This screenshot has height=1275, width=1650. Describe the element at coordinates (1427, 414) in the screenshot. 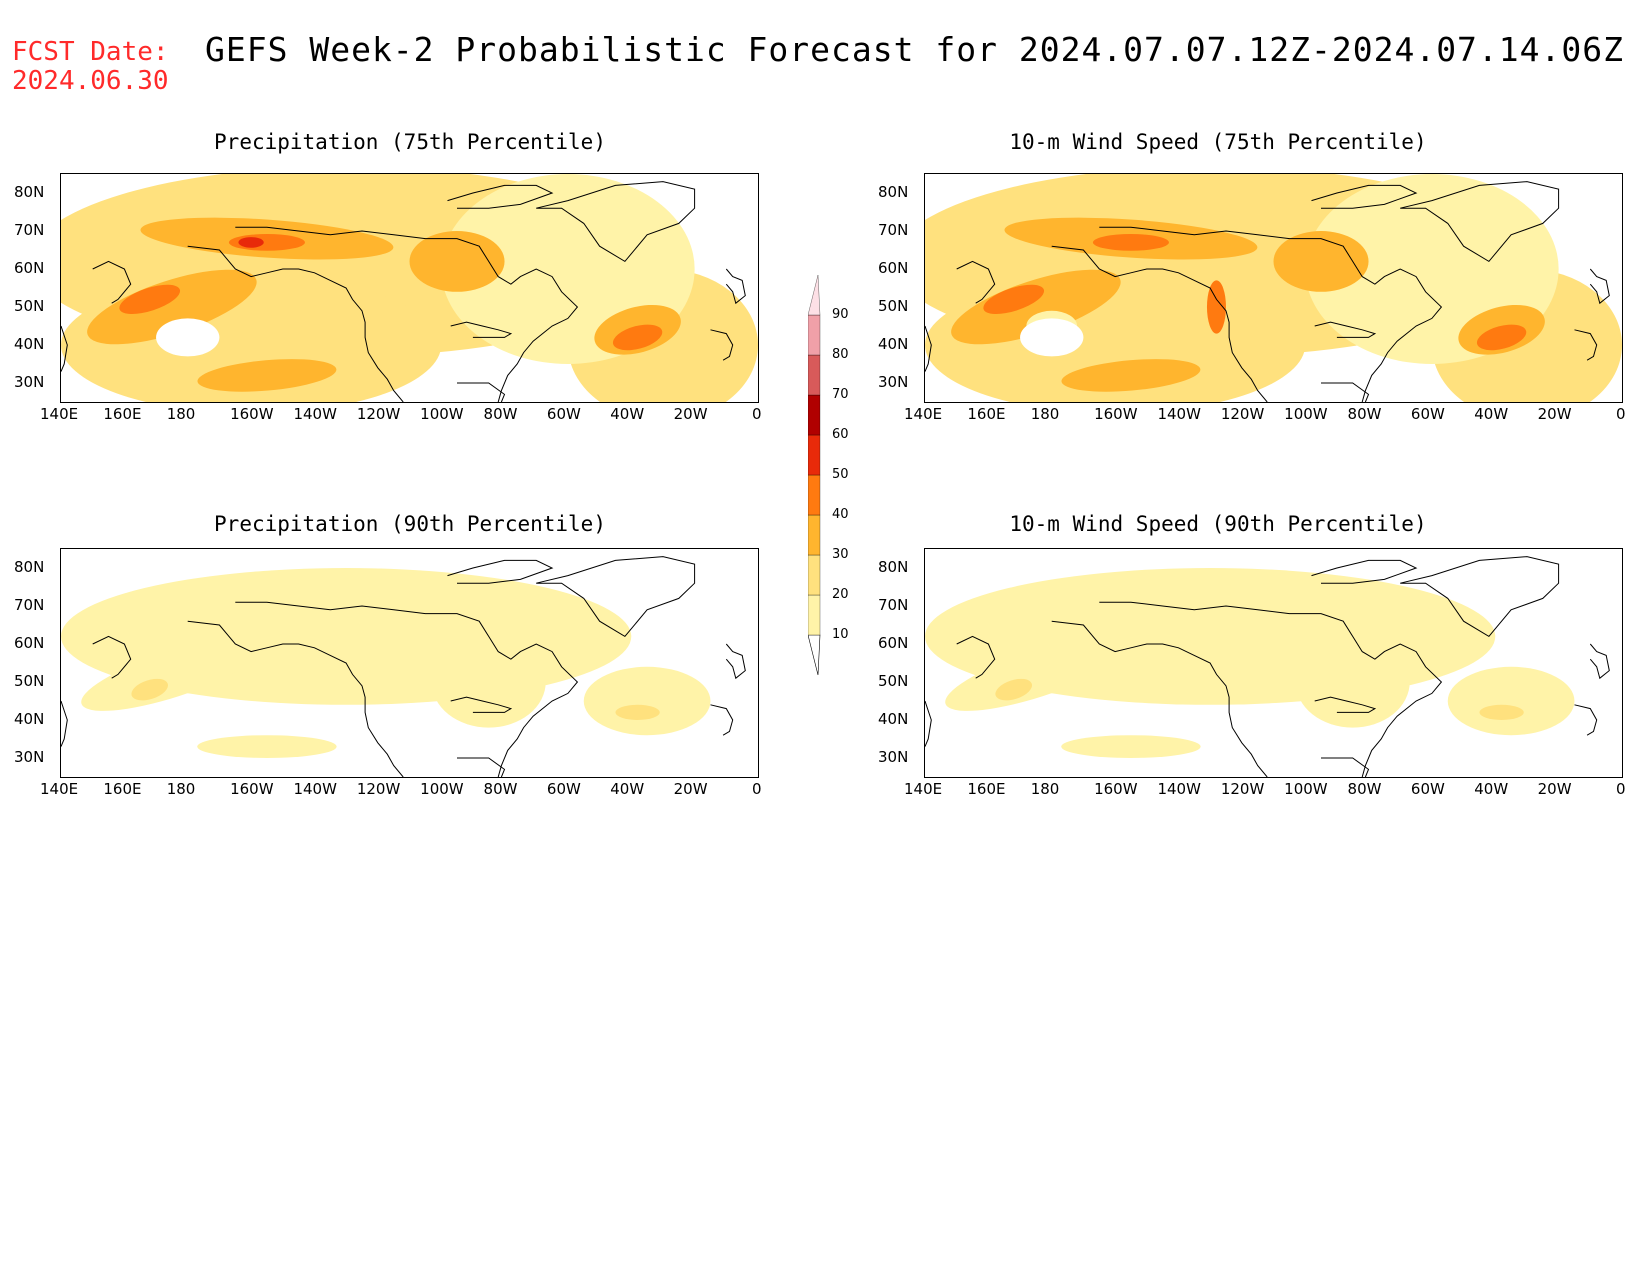

I see `lon-tick-label: 60W` at that location.